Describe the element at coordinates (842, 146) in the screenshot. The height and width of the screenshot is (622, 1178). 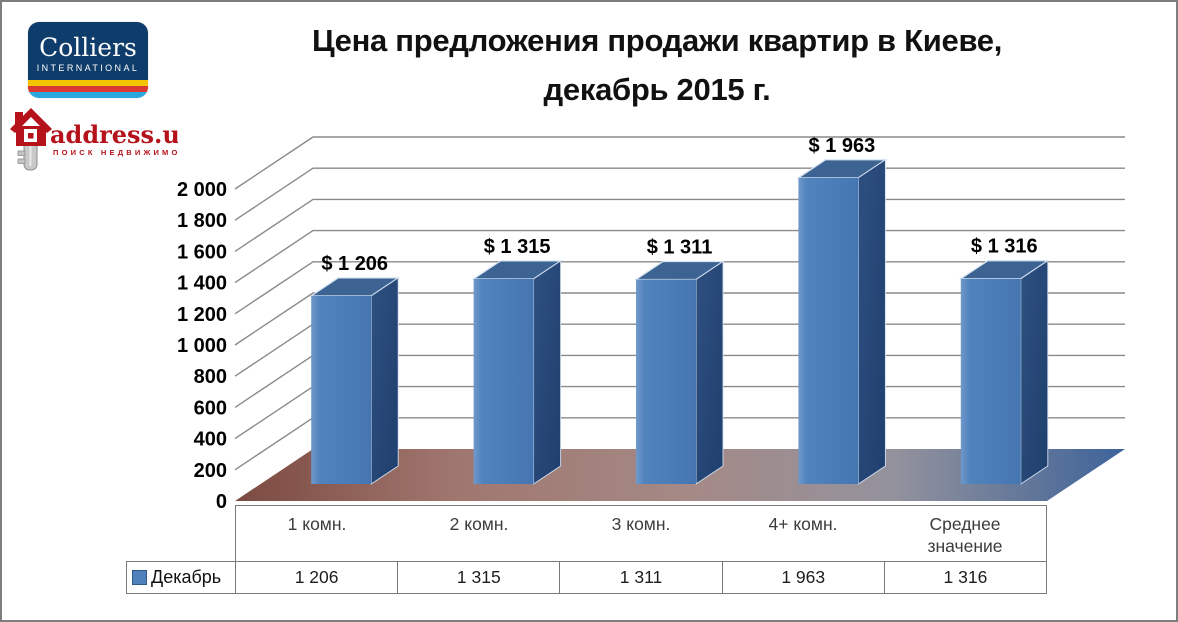
I see `data-label: $ 1 963` at that location.